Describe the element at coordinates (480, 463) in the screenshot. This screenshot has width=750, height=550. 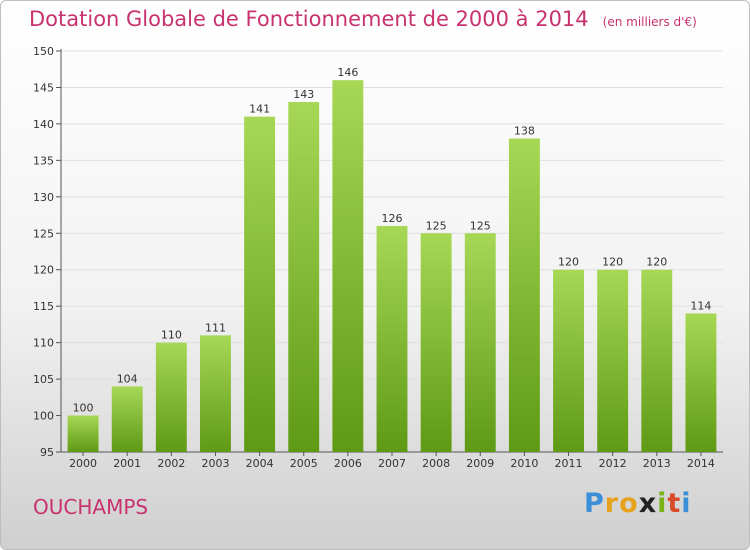
I see `x-tick-label: 2009` at that location.